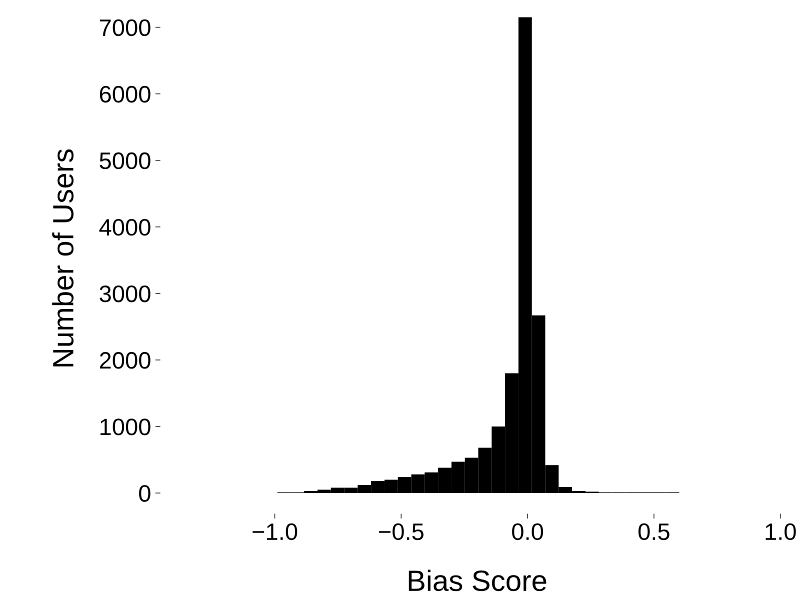 The image size is (797, 615). What do you see at coordinates (125, 427) in the screenshot?
I see `y-tick-label: 1000` at bounding box center [125, 427].